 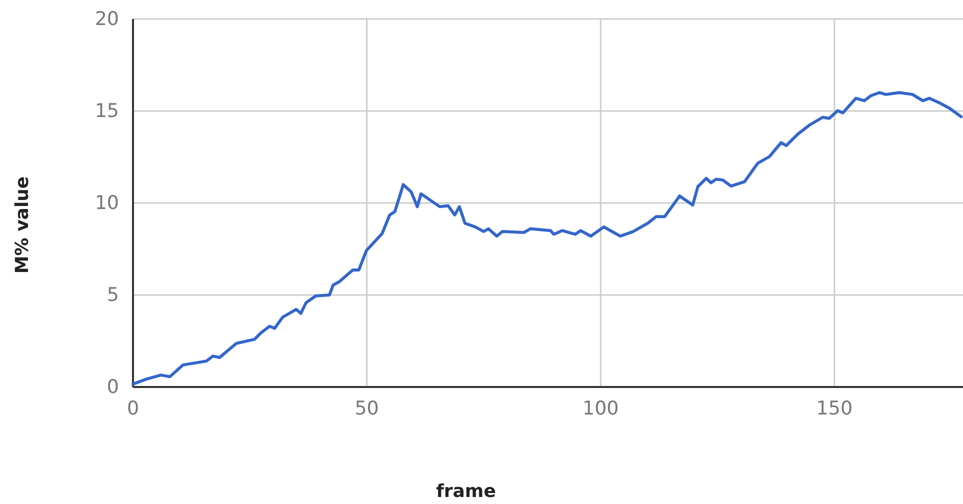 What do you see at coordinates (106, 203) in the screenshot?
I see `y-tick-label: 10` at bounding box center [106, 203].